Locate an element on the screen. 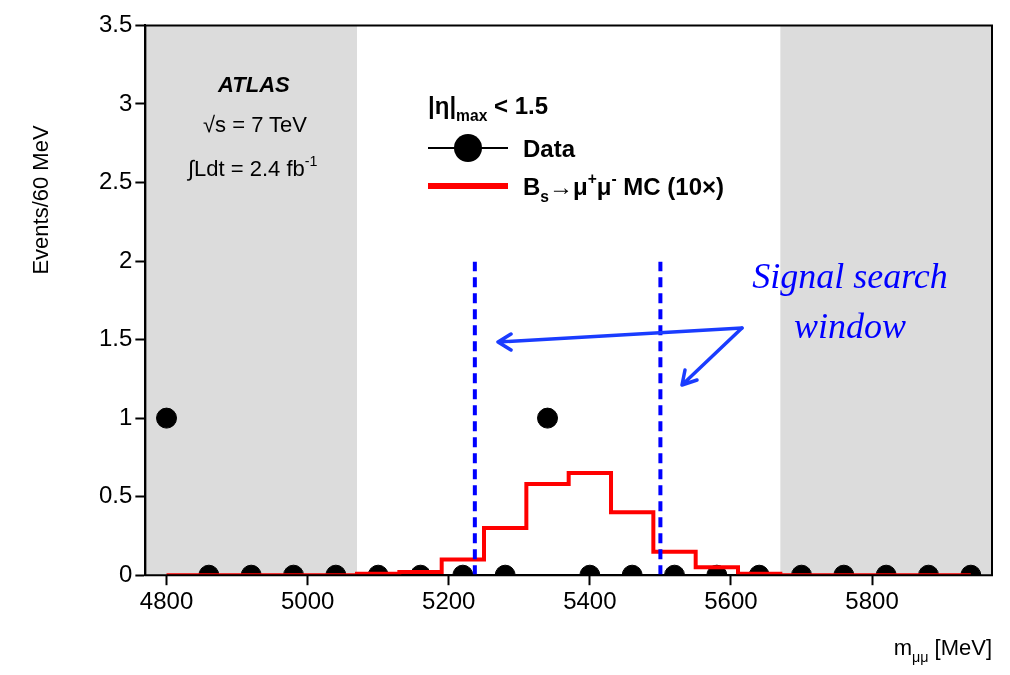 The width and height of the screenshot is (1010, 675). x-tick-label: 5800 is located at coordinates (872, 601).